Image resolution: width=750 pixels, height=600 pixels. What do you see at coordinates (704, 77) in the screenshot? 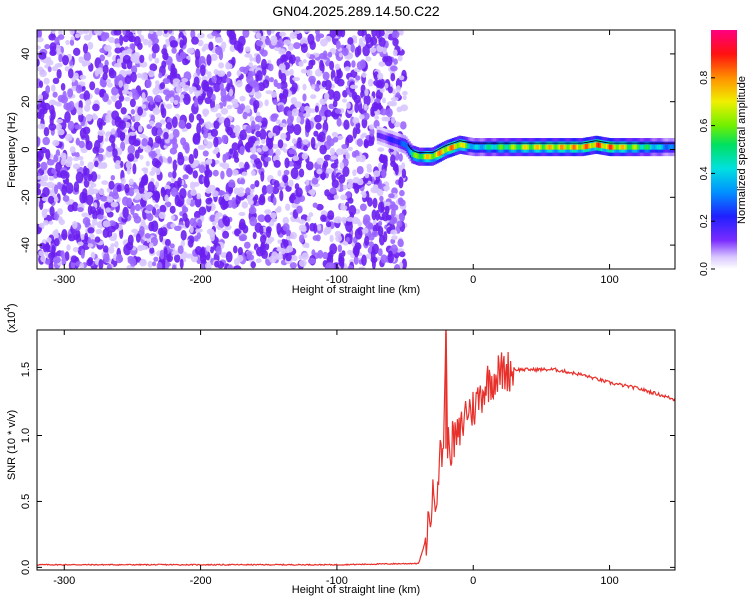
I see `colorbar-tick-label: 0.8` at bounding box center [704, 77].